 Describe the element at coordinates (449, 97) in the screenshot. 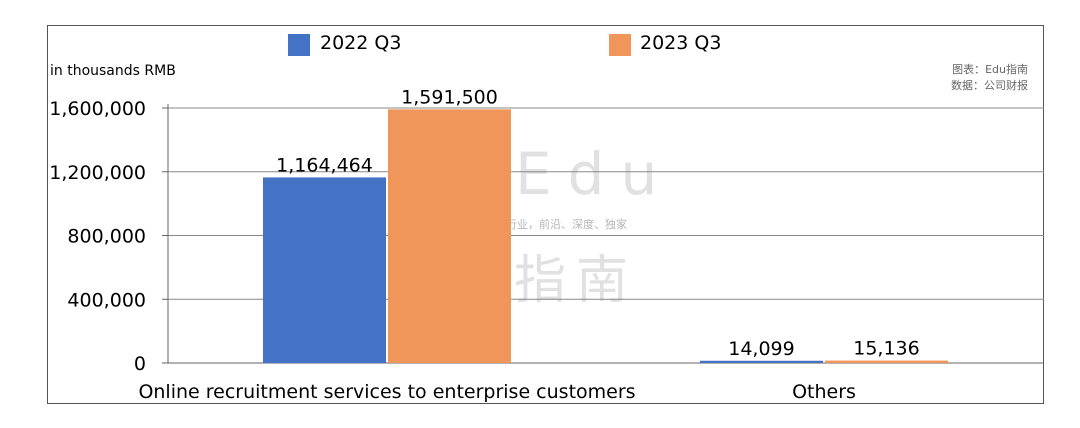

I see `data-label: 1,591,500` at that location.